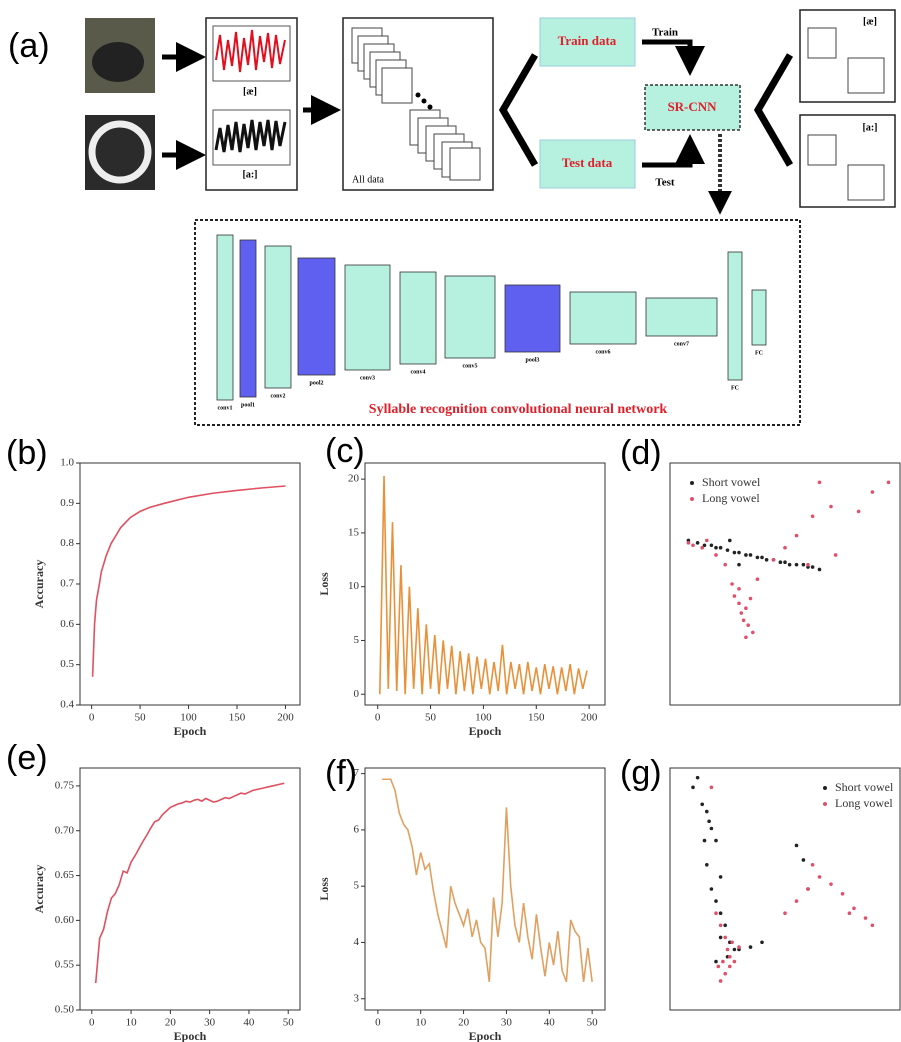 This screenshot has height=1042, width=901. What do you see at coordinates (357, 829) in the screenshot?
I see `y-tick-label: 6` at bounding box center [357, 829].